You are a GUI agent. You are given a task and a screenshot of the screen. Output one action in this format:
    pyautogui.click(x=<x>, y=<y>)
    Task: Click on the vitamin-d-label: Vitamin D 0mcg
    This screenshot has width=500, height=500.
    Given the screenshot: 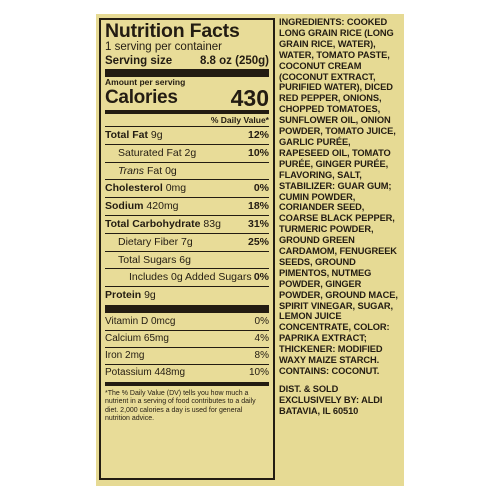 What is the action you would take?
    pyautogui.click(x=140, y=321)
    